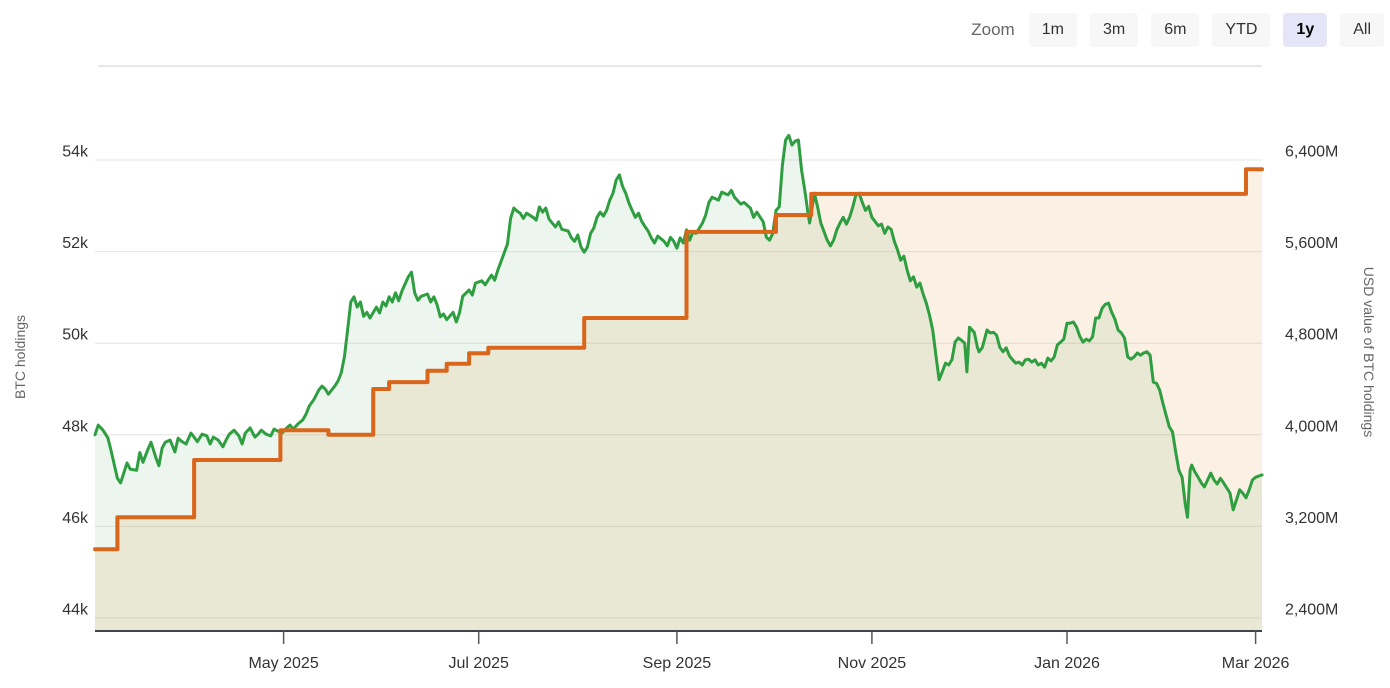 This screenshot has width=1390, height=688. I want to click on x-axis-label: Mar 2026, so click(1256, 663).